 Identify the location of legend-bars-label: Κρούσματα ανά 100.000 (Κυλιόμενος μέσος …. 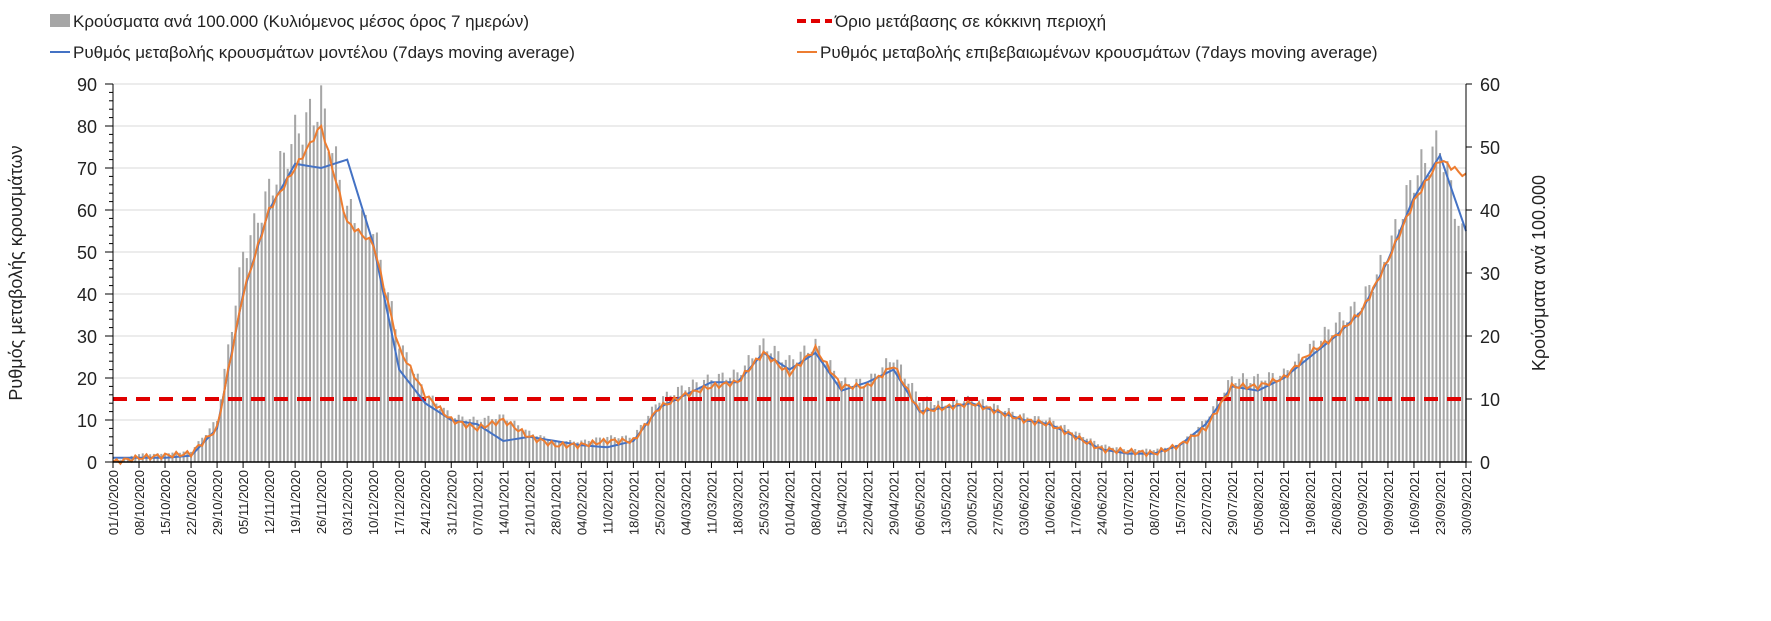
(301, 21).